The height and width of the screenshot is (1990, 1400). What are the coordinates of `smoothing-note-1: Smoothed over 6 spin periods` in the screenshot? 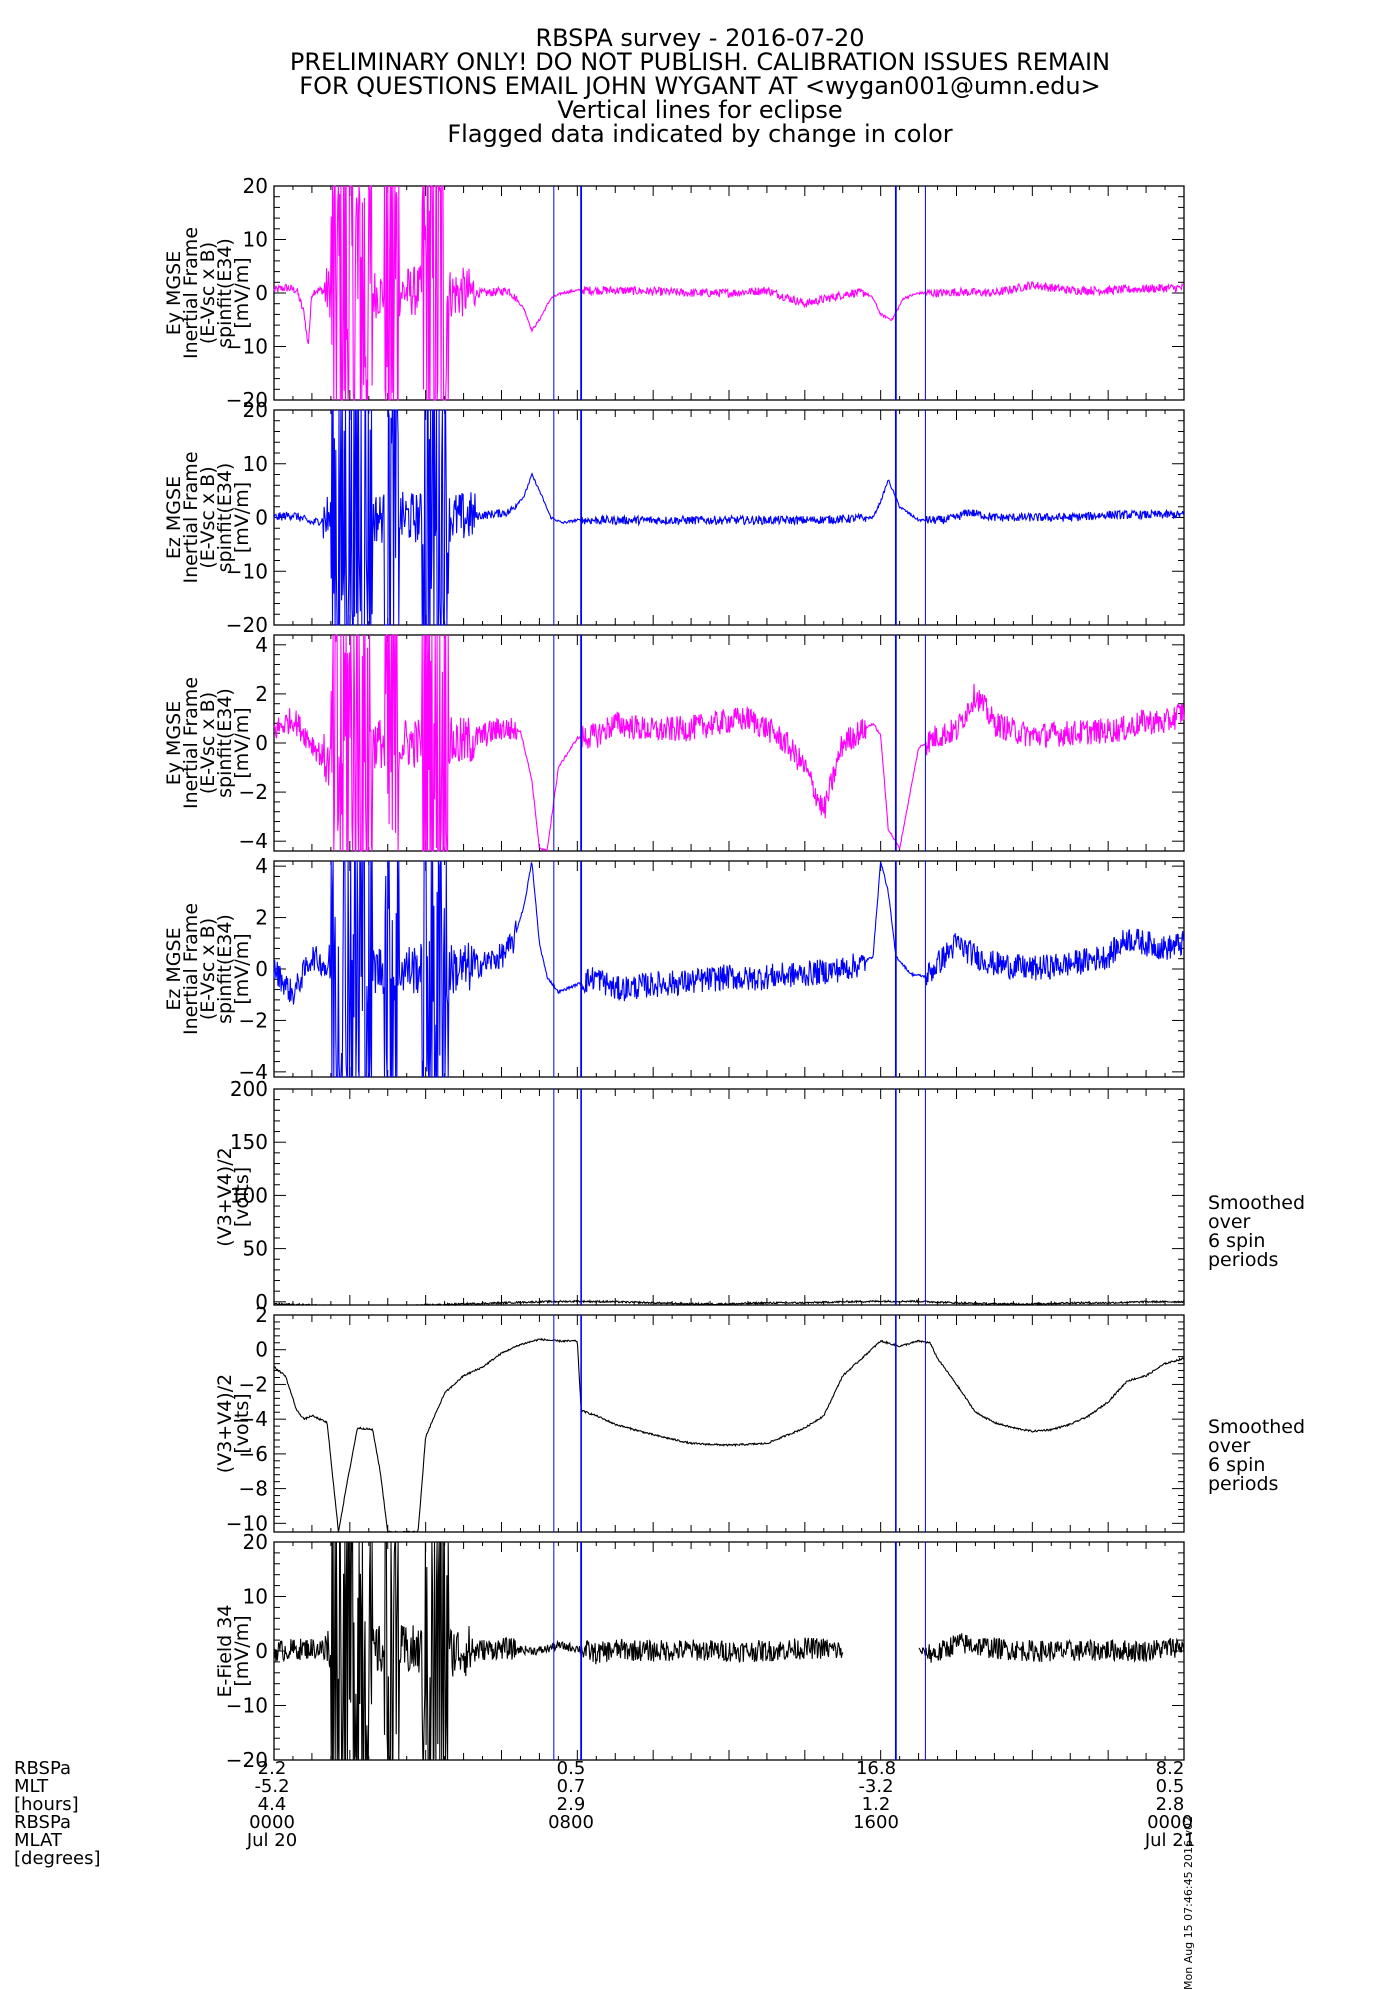 It's located at (1256, 1232).